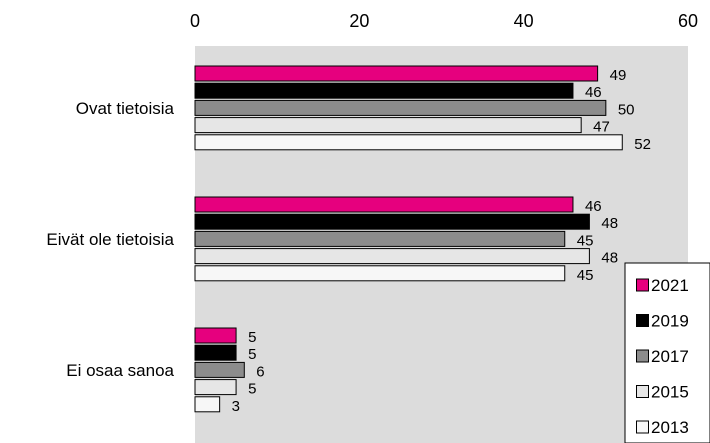  I want to click on legend-label-2019: 2019, so click(670, 321).